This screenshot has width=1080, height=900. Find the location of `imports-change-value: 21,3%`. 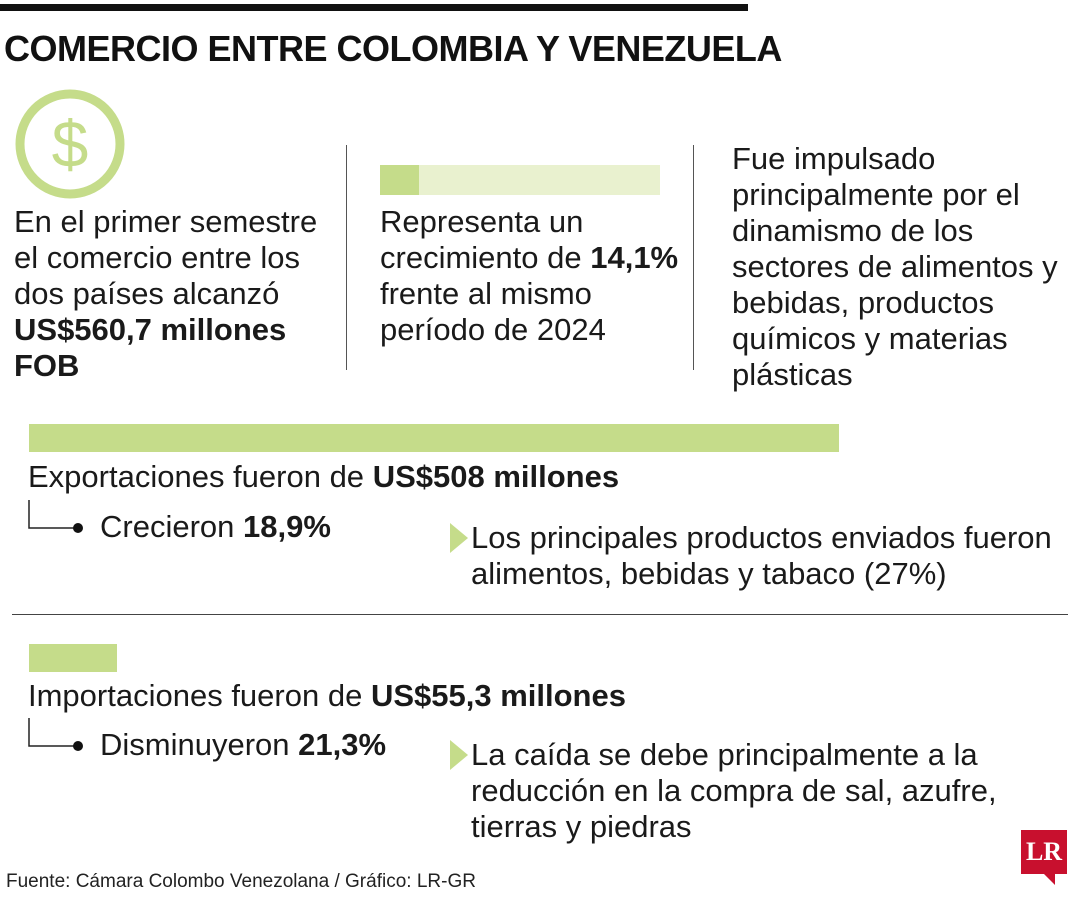

imports-change-value: 21,3% is located at coordinates (342, 744).